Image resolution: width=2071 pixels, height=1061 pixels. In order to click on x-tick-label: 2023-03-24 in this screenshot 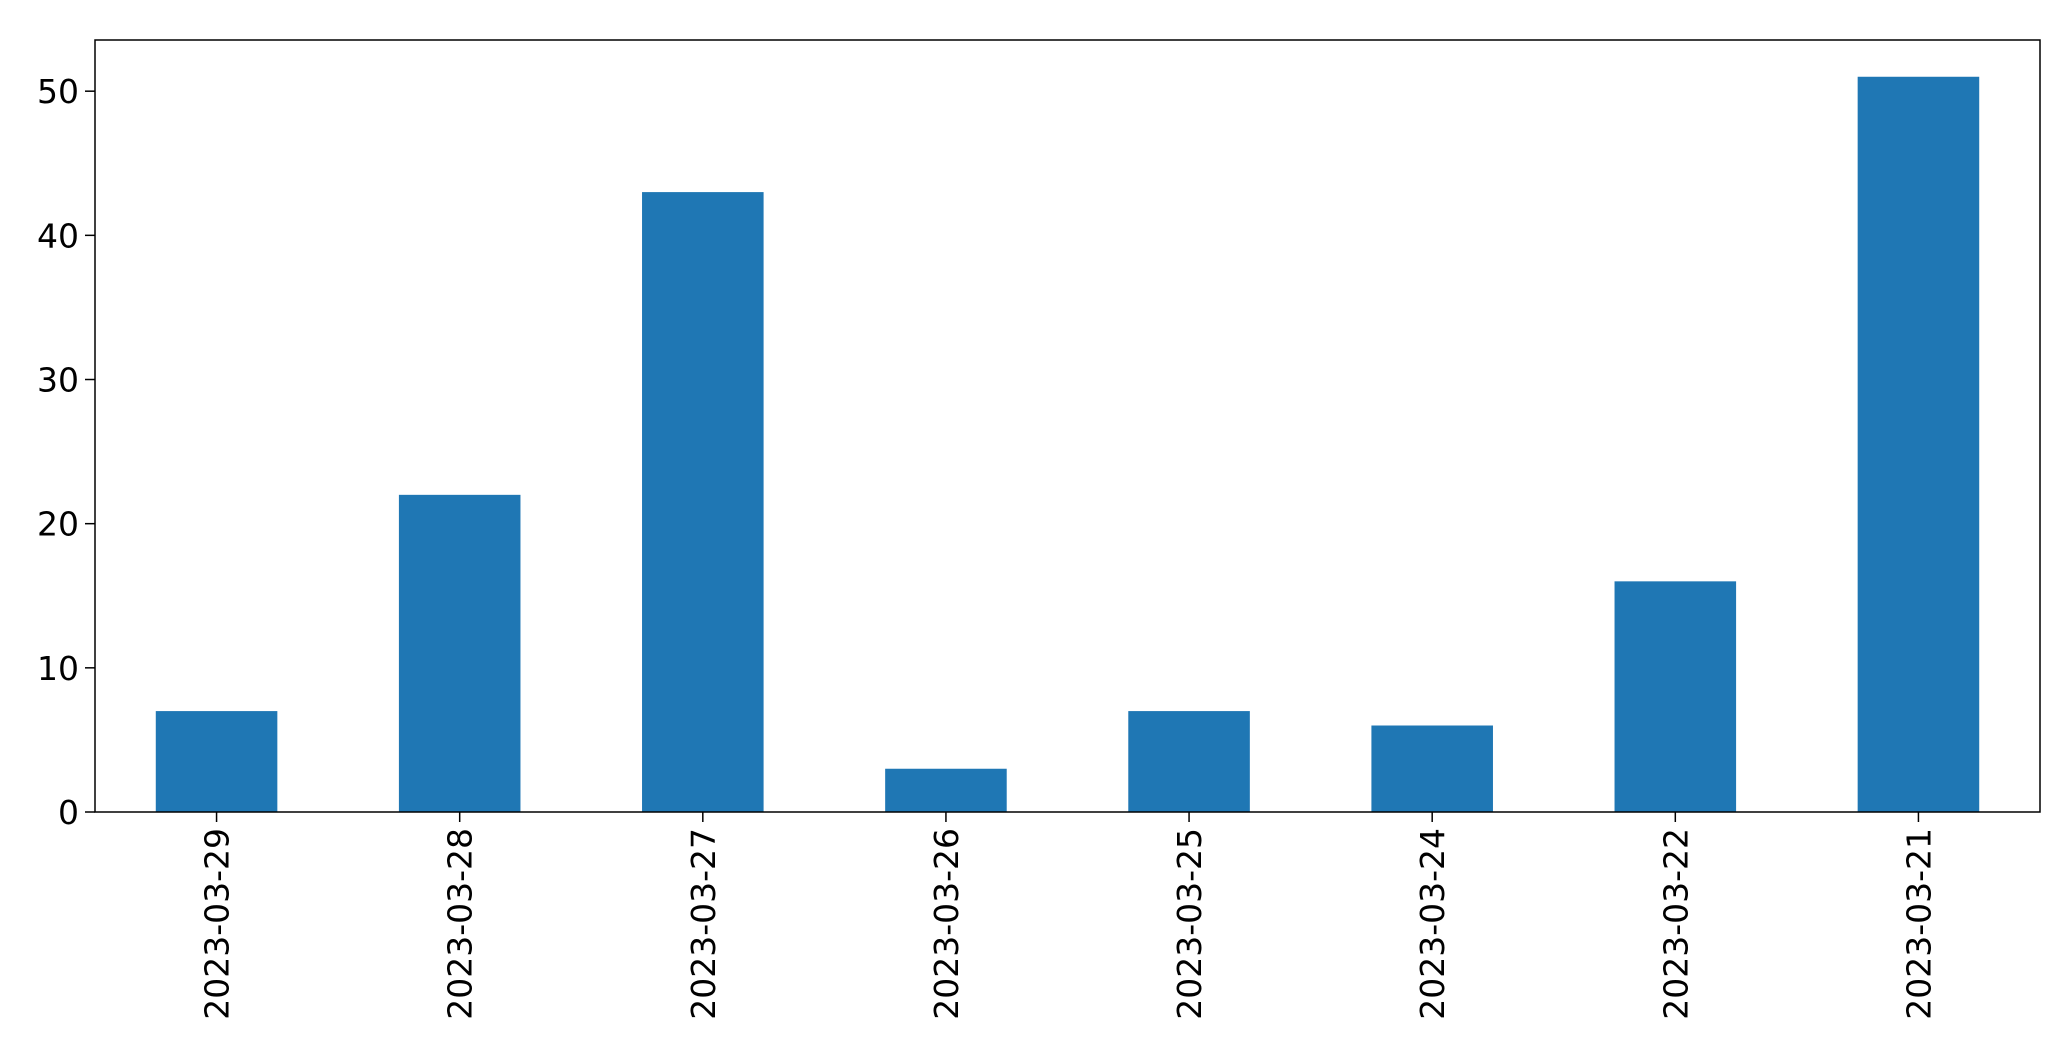, I will do `click(1432, 924)`.